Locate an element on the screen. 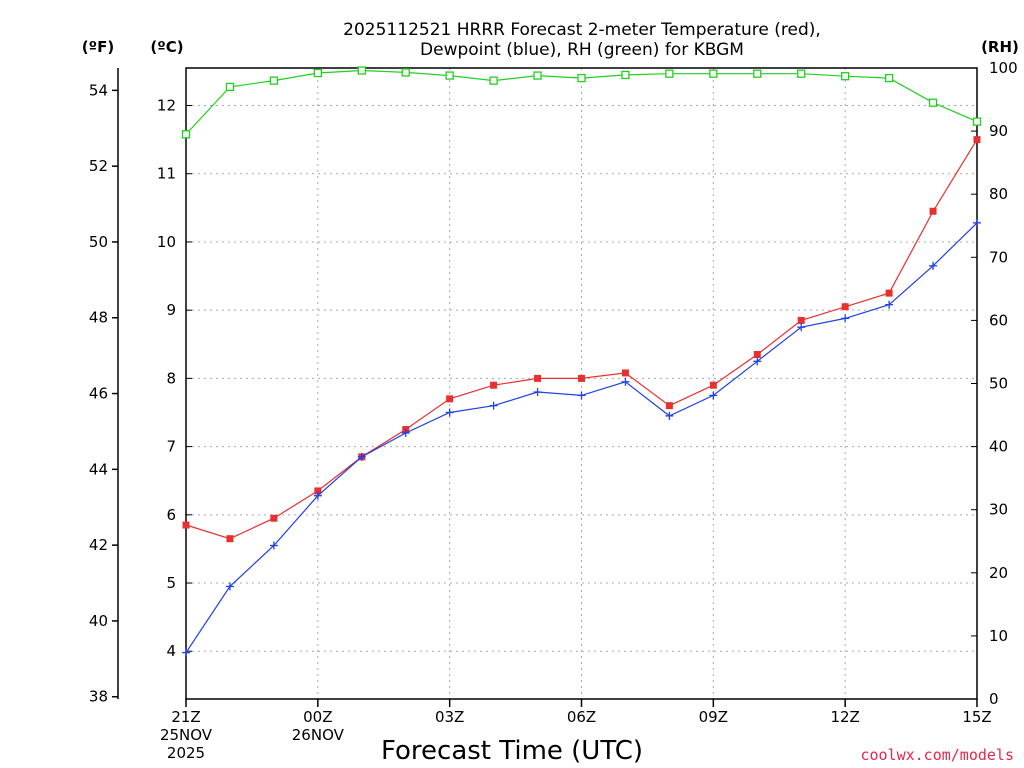  rh-tick-label: 50 is located at coordinates (998, 384).